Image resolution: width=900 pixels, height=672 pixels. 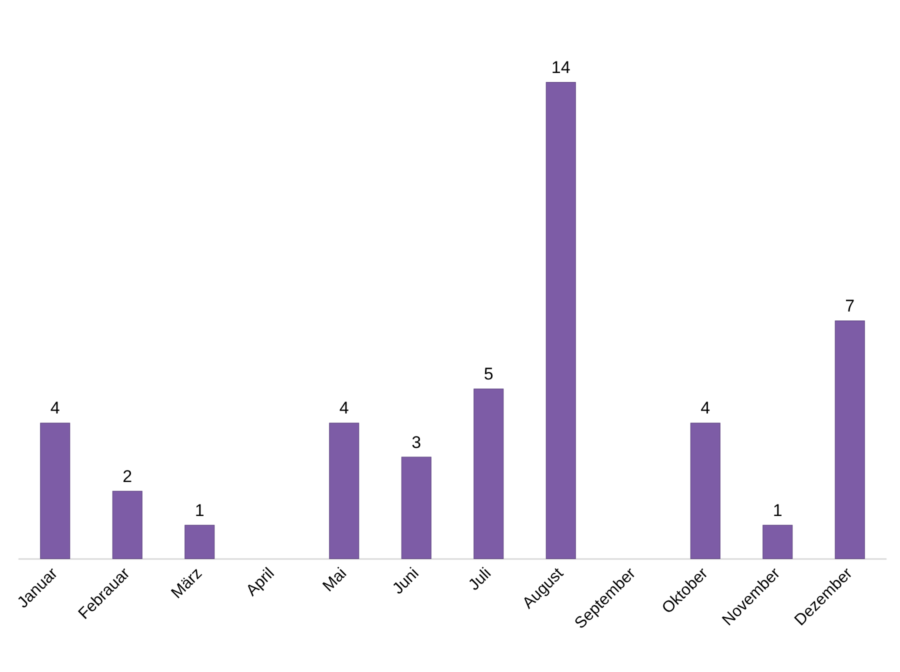 I want to click on data-label: 7, so click(x=850, y=306).